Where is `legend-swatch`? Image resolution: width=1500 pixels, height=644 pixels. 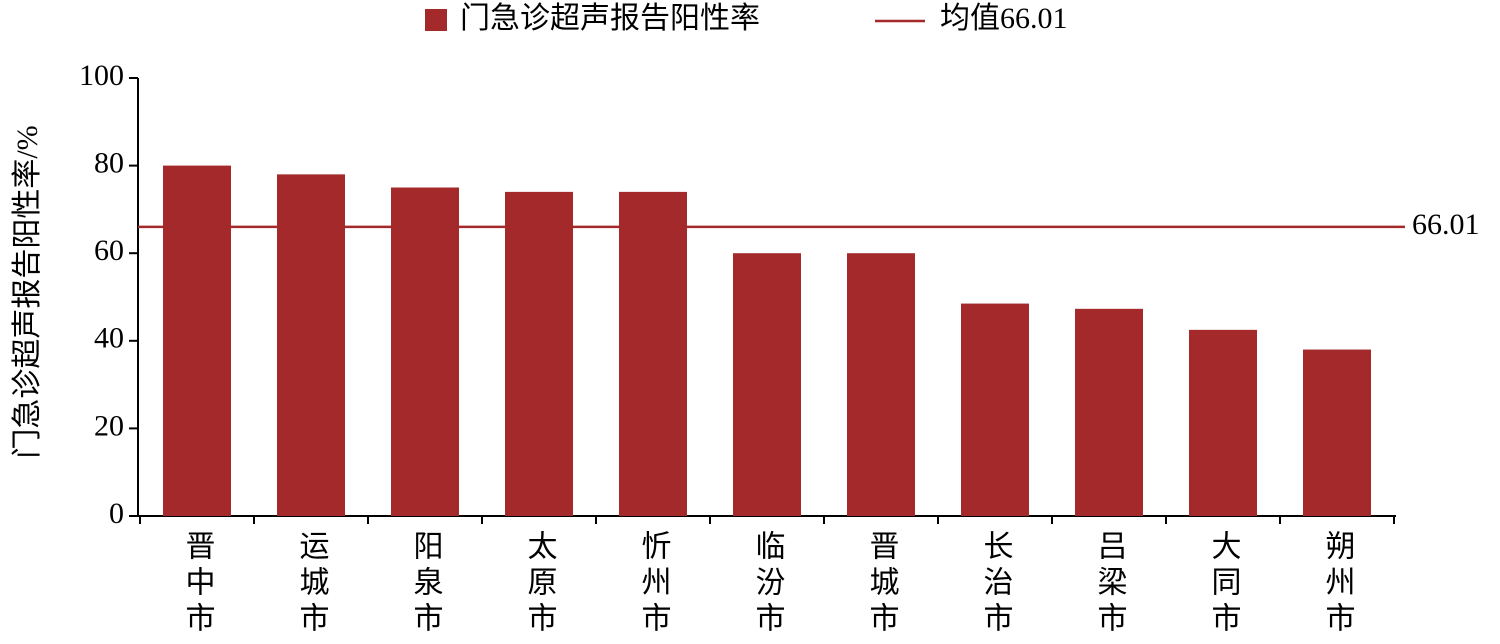
legend-swatch is located at coordinates (436, 20).